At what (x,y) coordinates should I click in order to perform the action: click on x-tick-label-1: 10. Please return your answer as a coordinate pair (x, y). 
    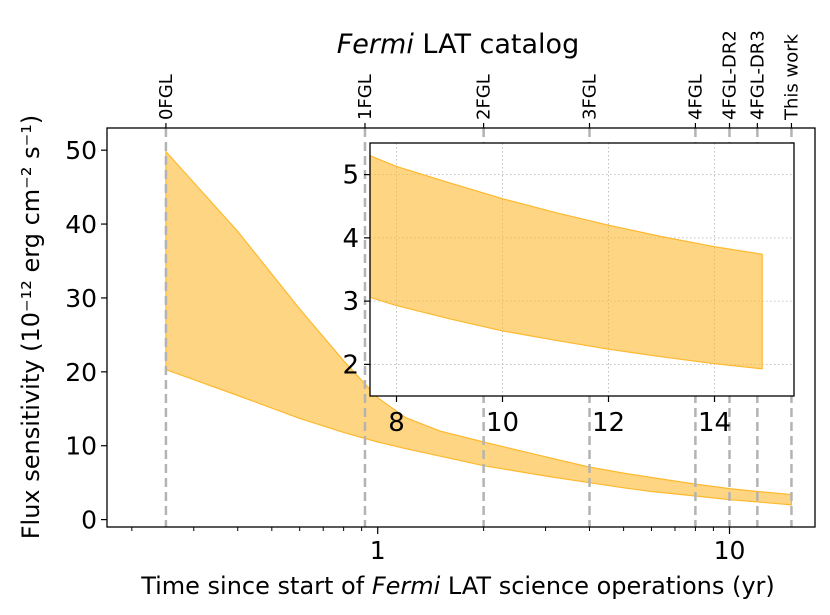
    Looking at the image, I should click on (730, 550).